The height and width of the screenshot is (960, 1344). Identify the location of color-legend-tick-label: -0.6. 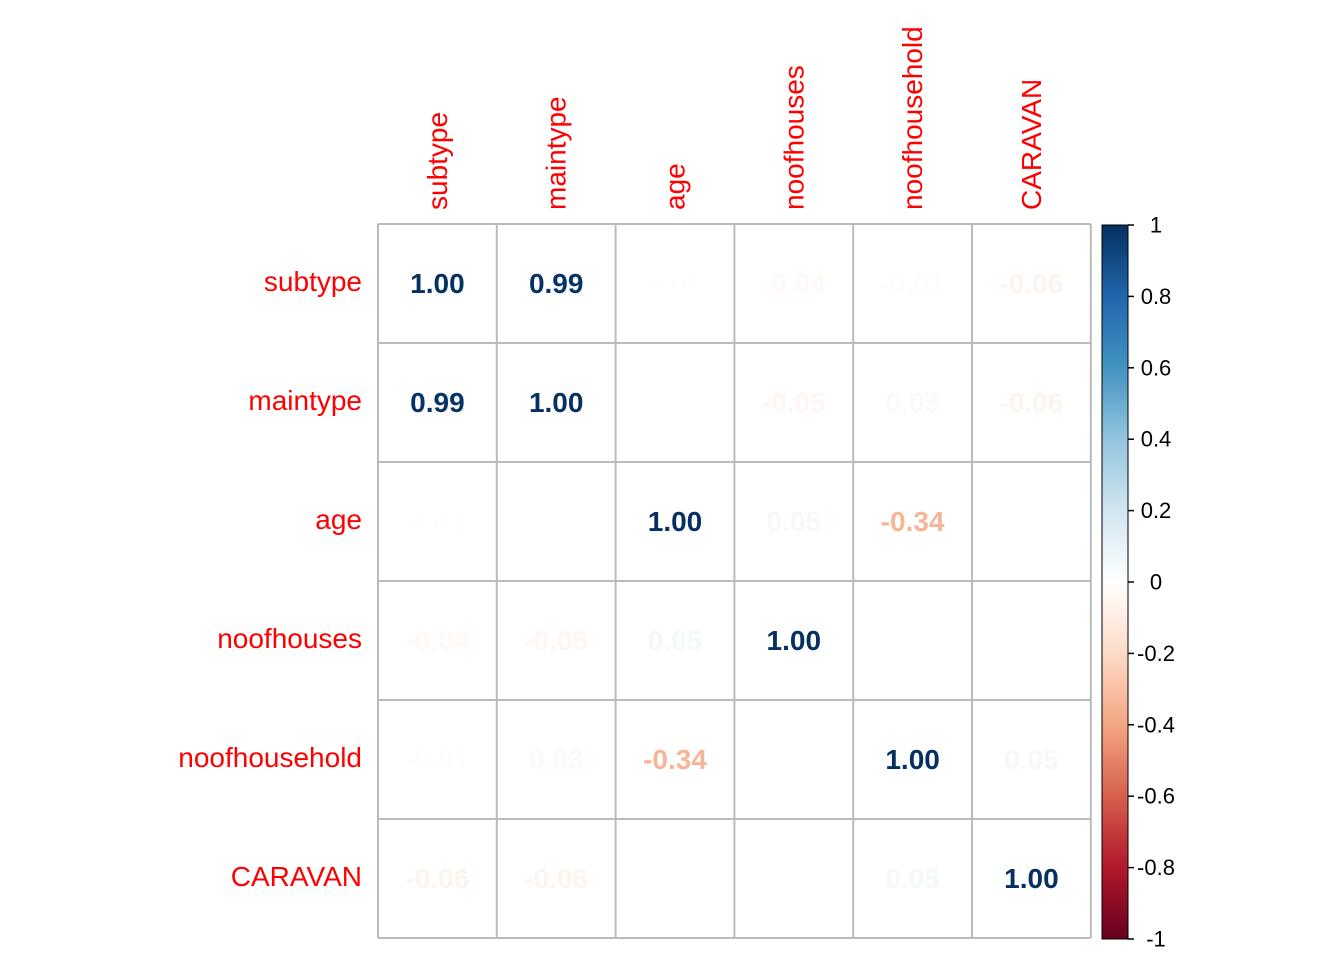
(1156, 796).